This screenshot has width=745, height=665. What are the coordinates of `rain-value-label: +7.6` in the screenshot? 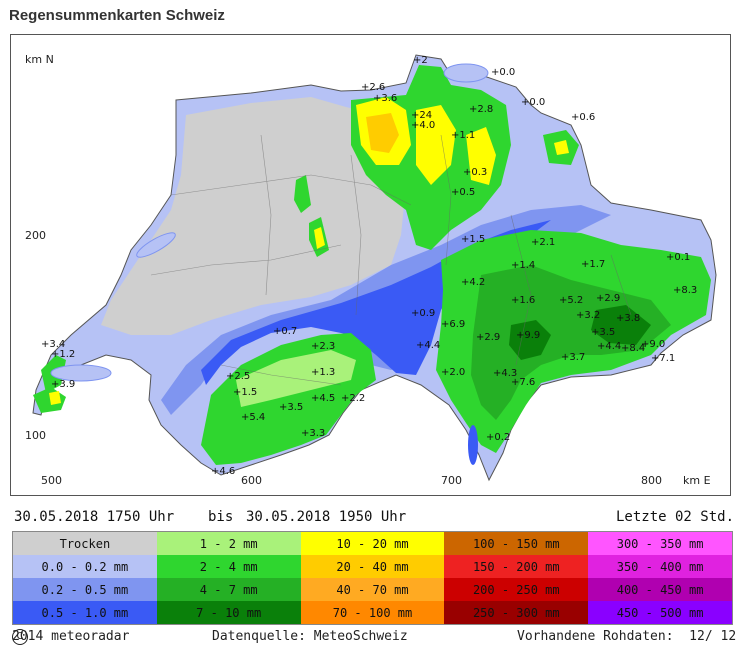 It's located at (523, 382).